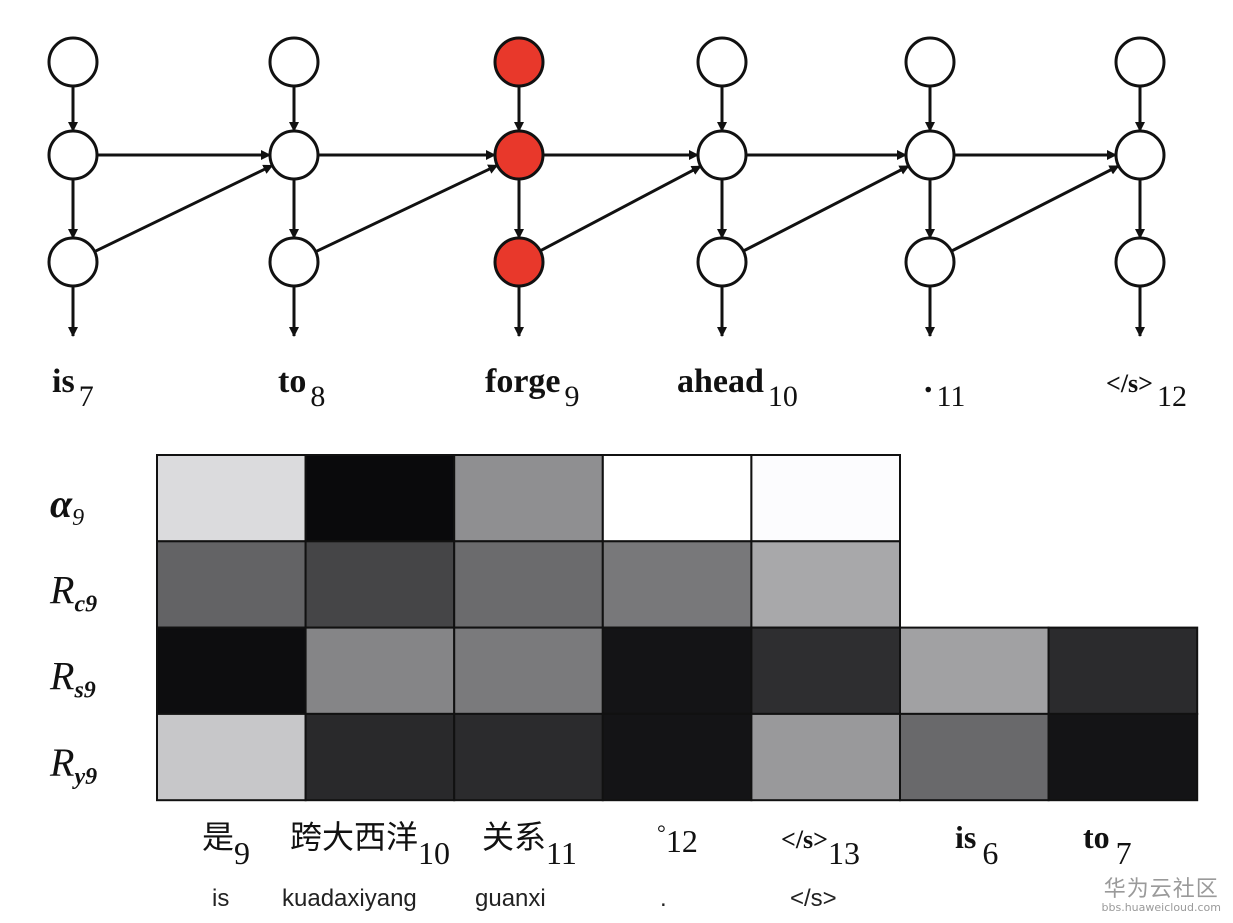  What do you see at coordinates (523, 381) in the screenshot?
I see `word: forge` at bounding box center [523, 381].